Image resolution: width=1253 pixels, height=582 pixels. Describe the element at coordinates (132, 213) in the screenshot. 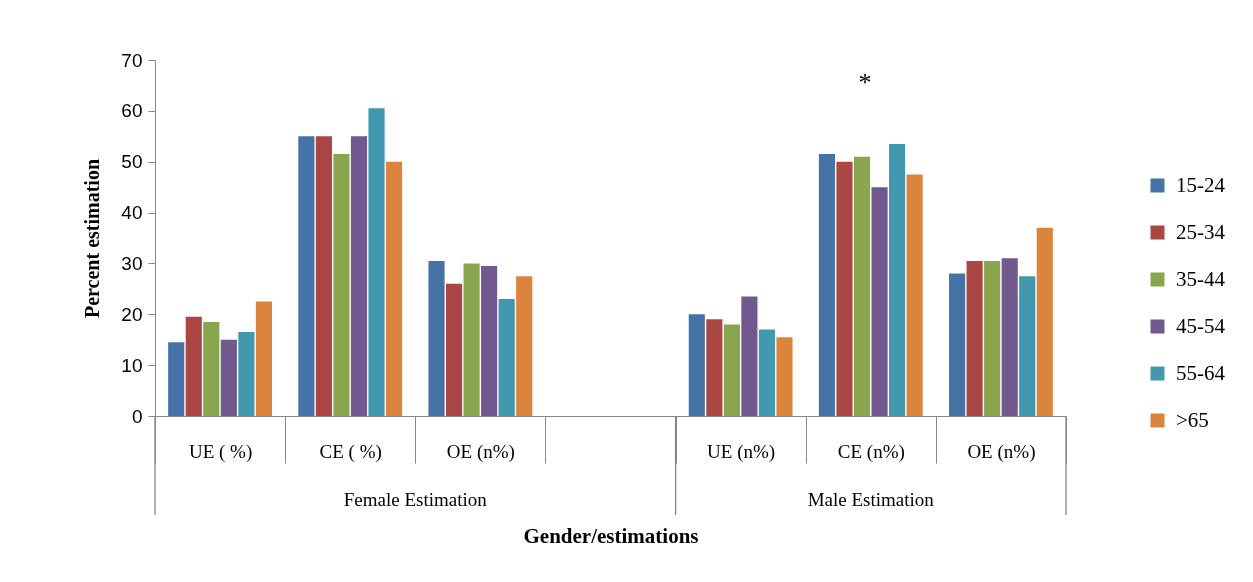

I see `y-tick-label: 40` at that location.